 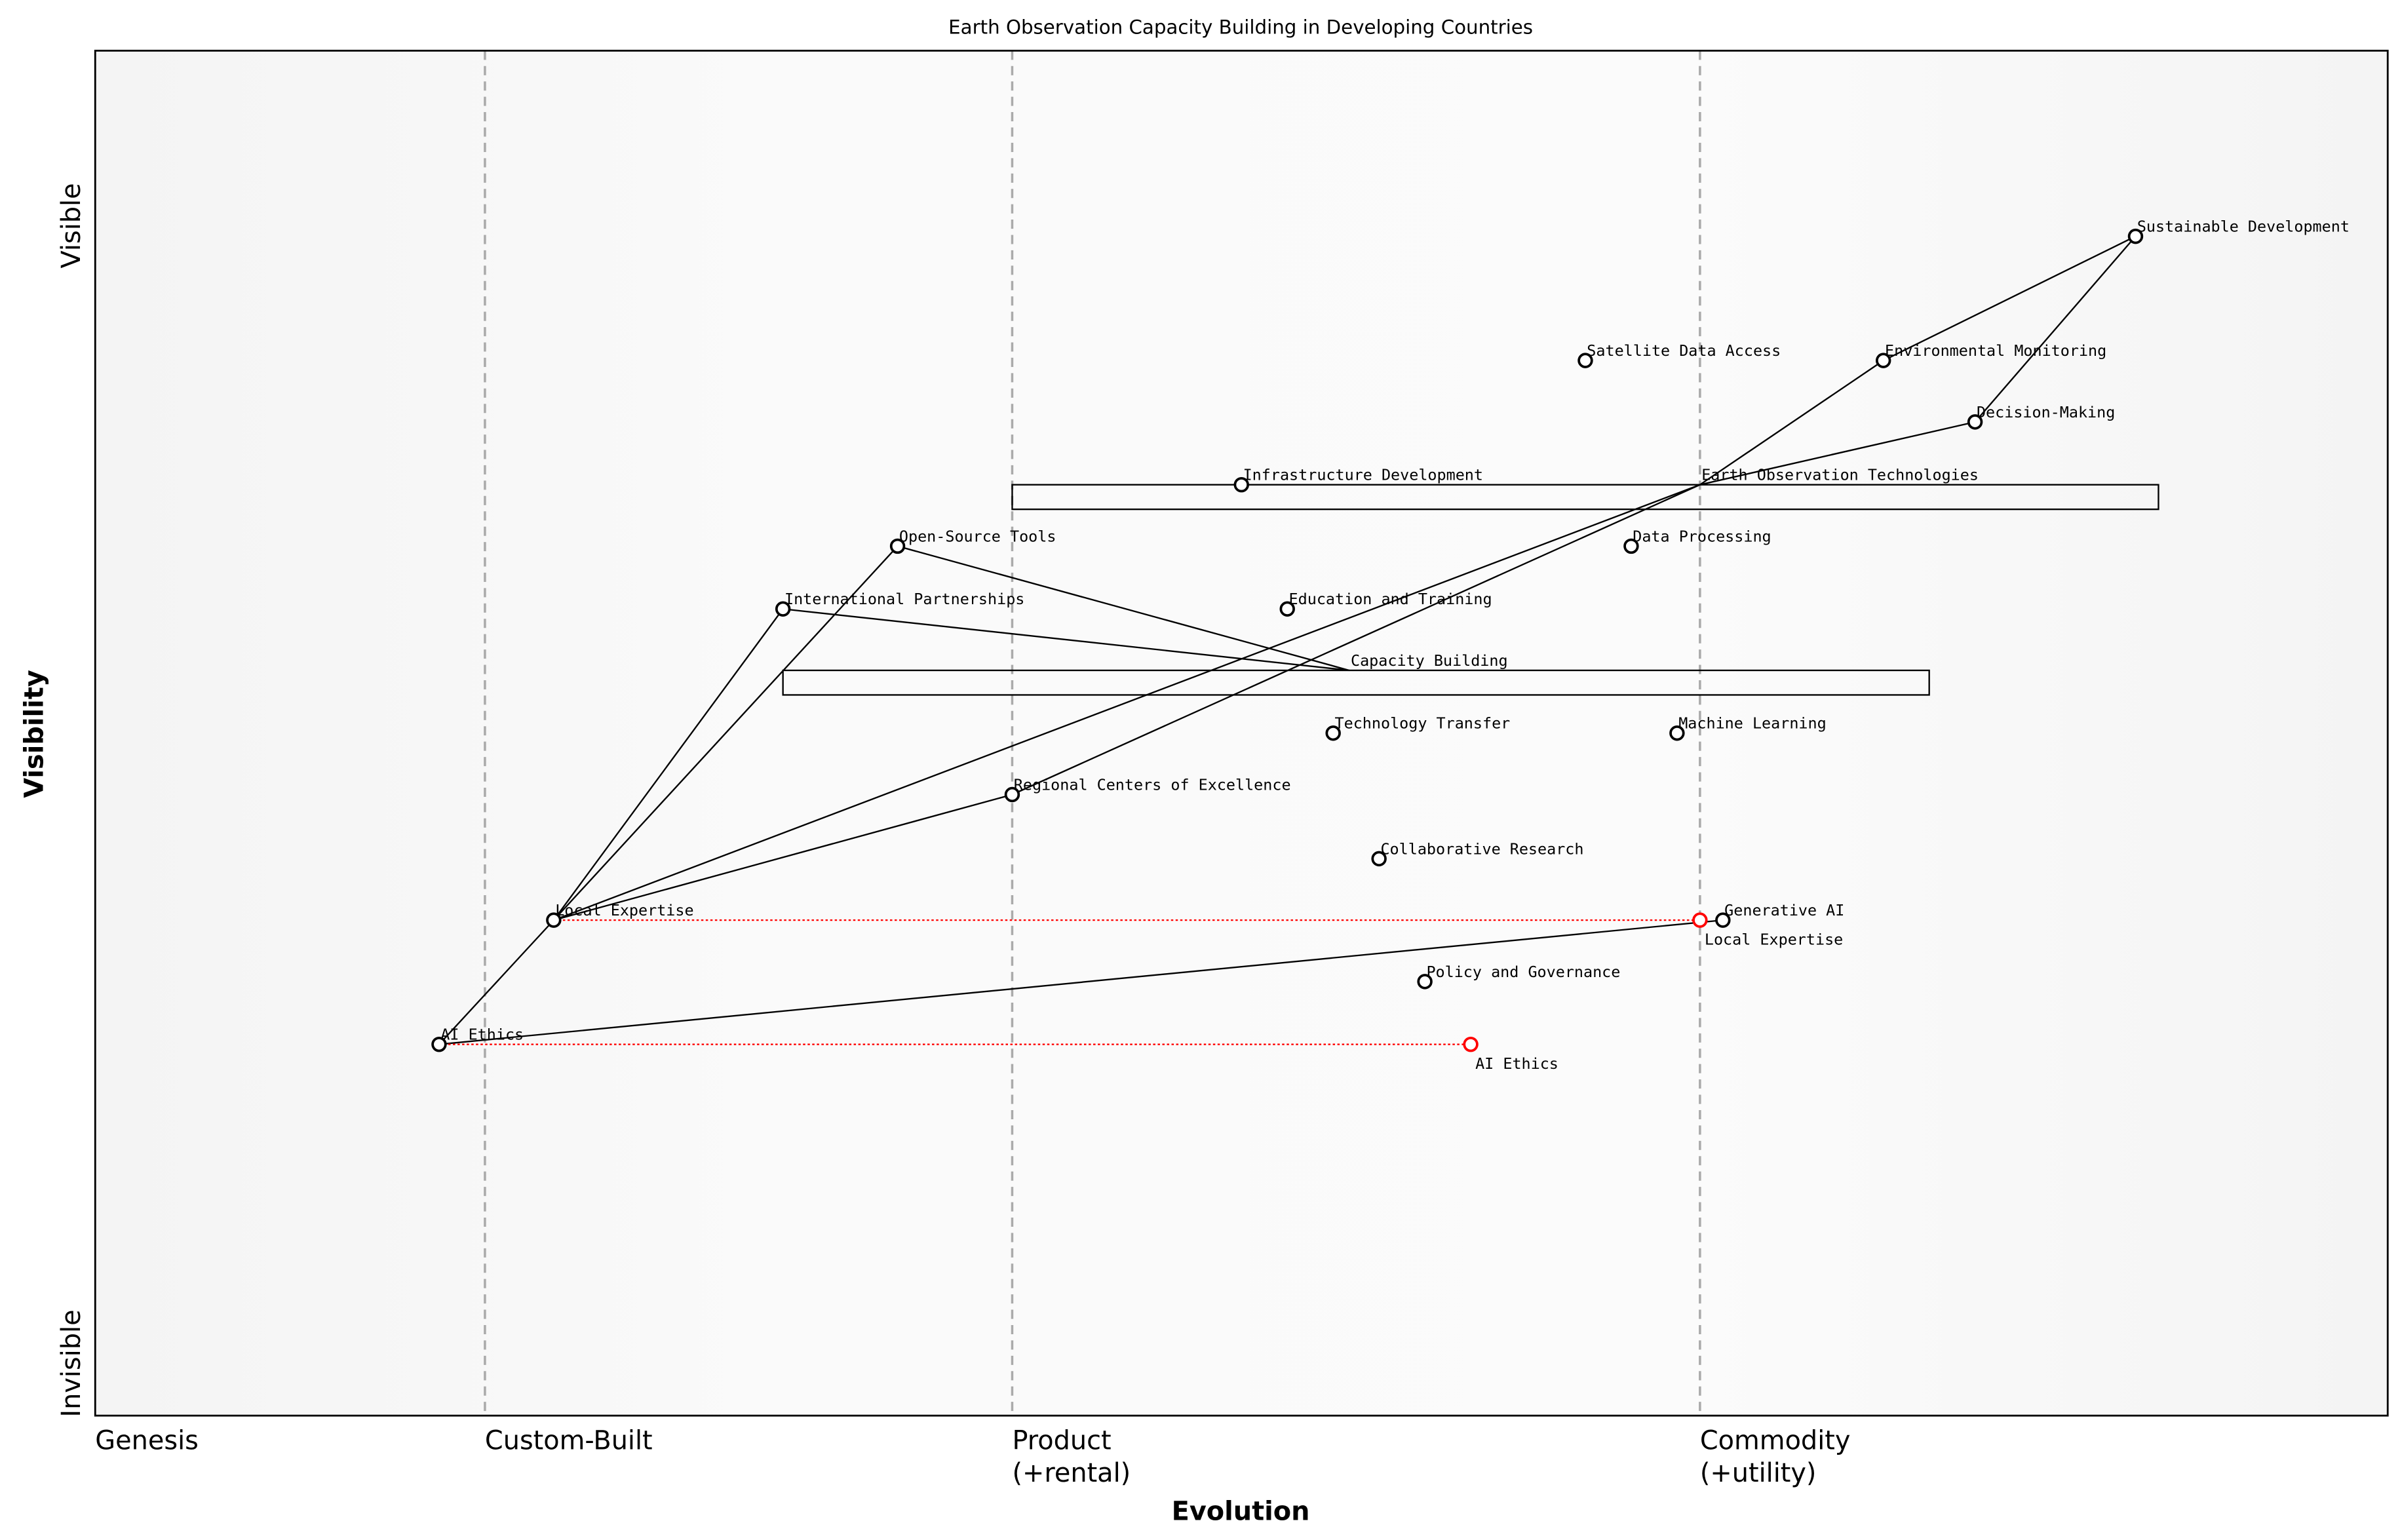 What do you see at coordinates (1241, 1512) in the screenshot?
I see `x-axis-label: Evolution` at bounding box center [1241, 1512].